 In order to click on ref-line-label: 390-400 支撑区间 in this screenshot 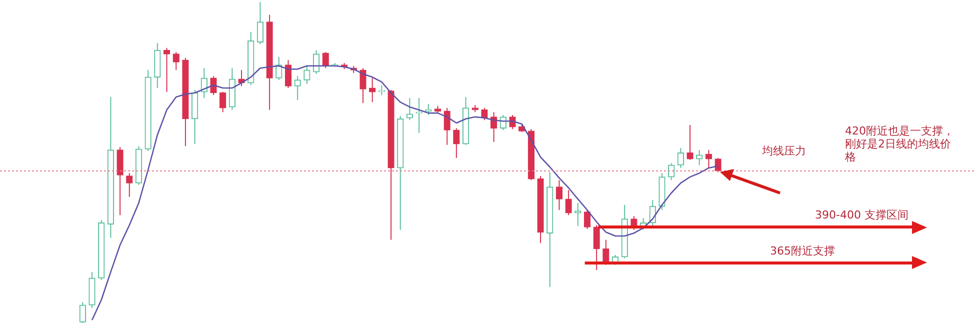, I will do `click(861, 215)`.